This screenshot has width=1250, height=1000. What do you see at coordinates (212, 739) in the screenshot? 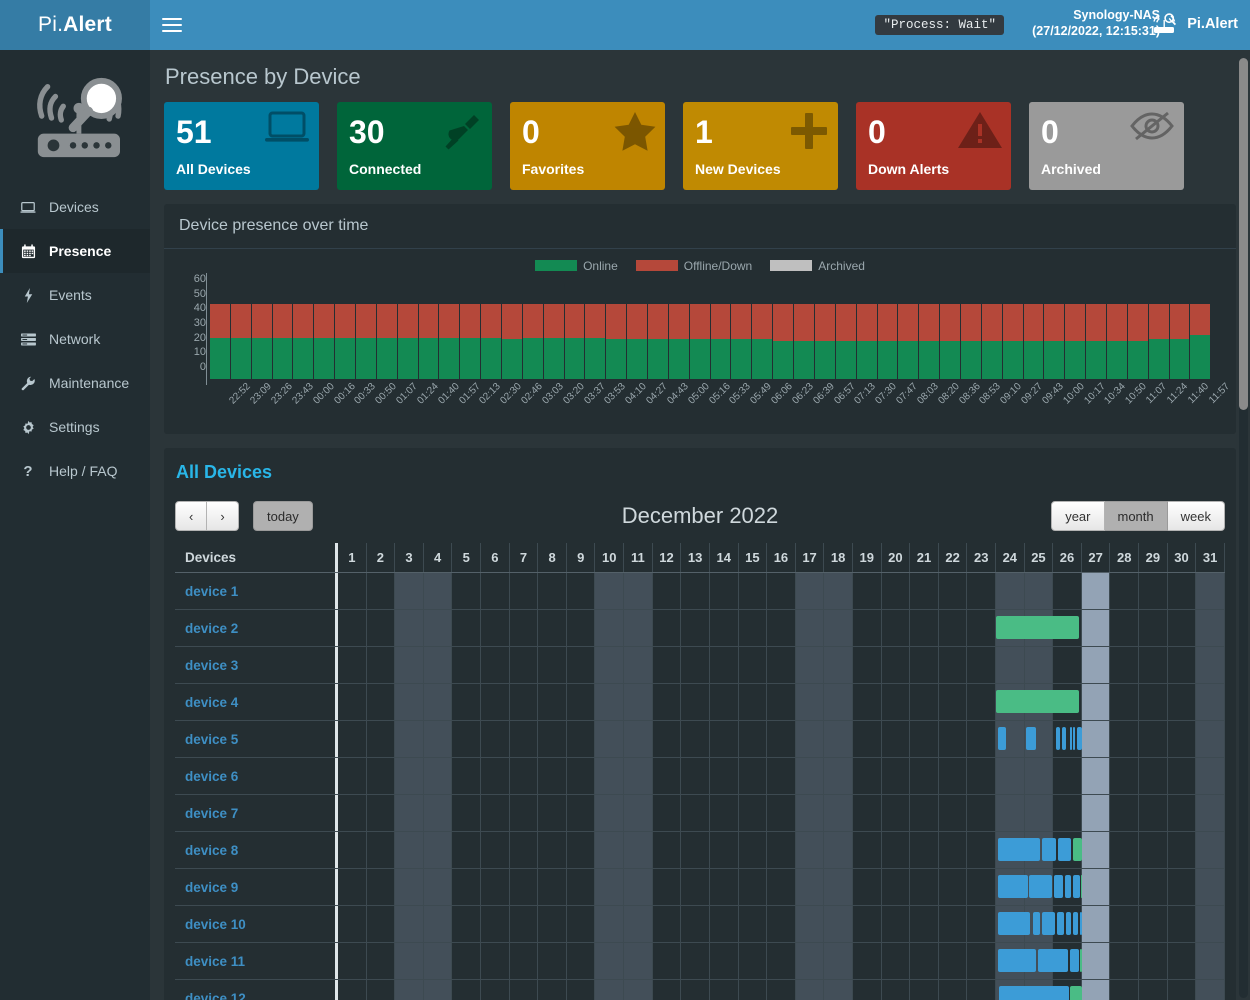
I see `device-link: device 5` at bounding box center [212, 739].